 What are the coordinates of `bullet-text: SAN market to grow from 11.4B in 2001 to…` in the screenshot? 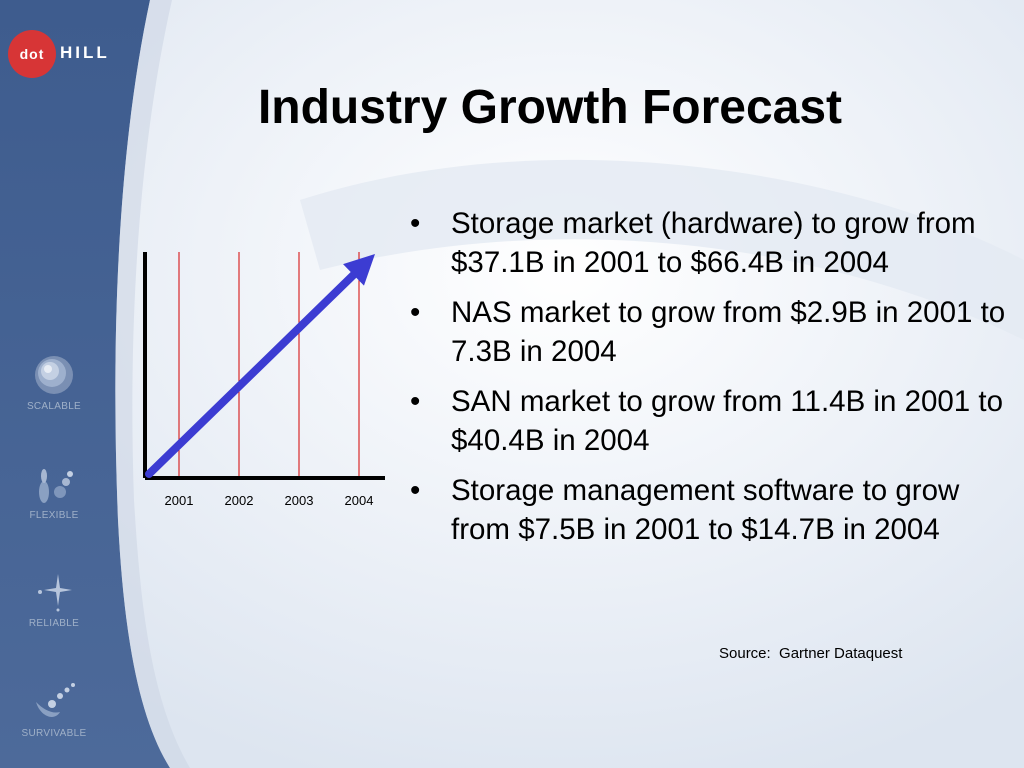 It's located at (727, 421).